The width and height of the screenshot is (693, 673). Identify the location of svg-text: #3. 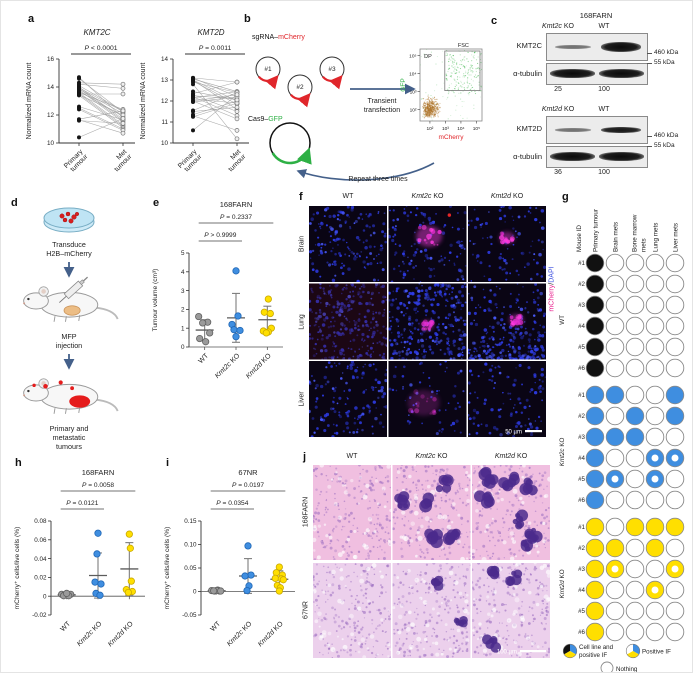
(581, 305).